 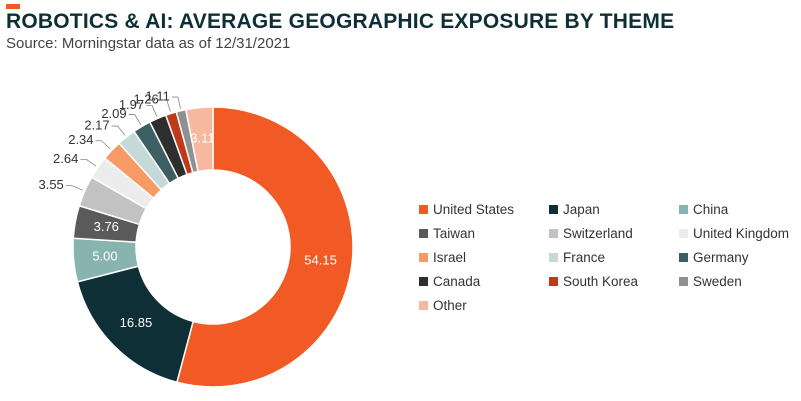 I want to click on leader-line-sweden, so click(x=176, y=102).